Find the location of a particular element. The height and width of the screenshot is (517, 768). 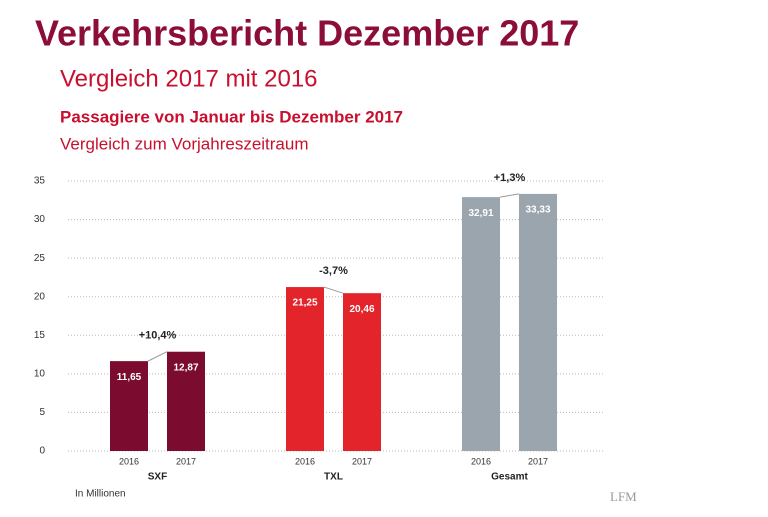

change-label: +10,4% is located at coordinates (158, 336).